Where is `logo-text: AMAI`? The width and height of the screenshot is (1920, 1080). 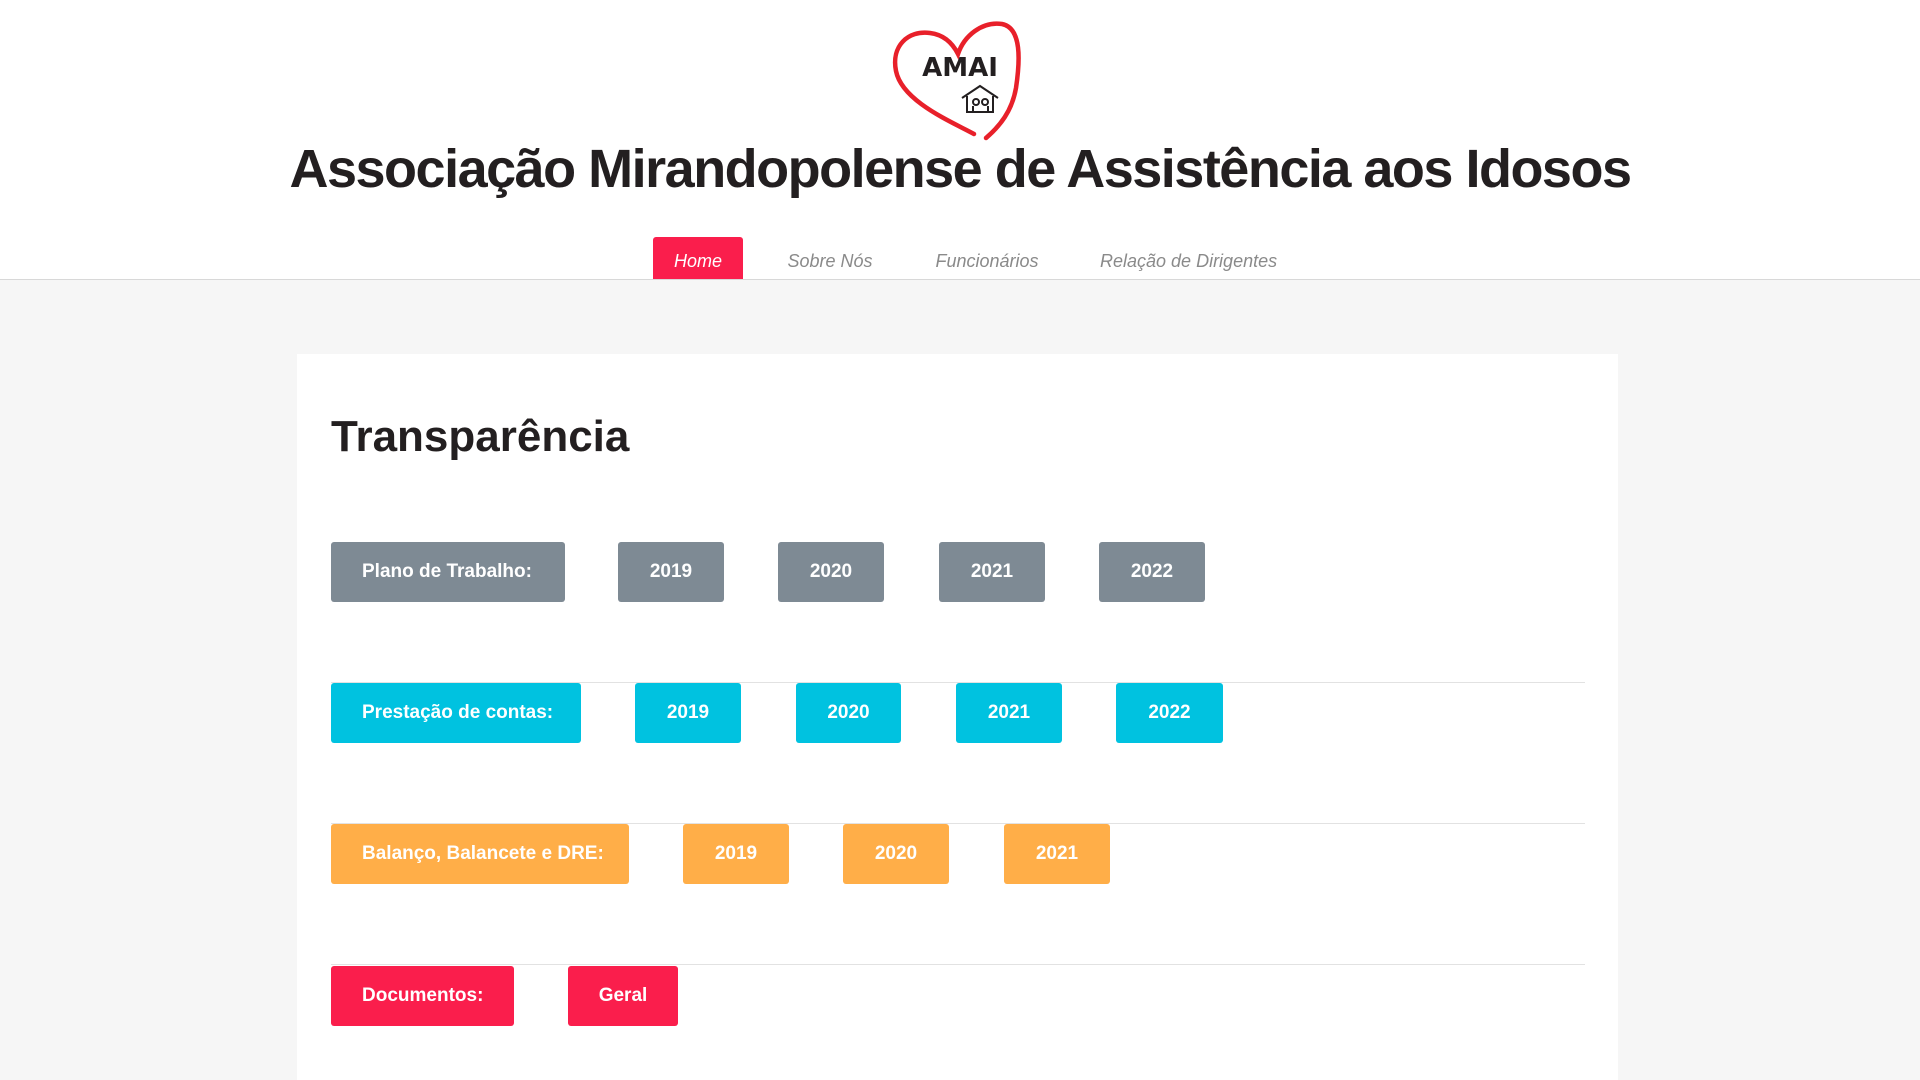 logo-text: AMAI is located at coordinates (960, 68).